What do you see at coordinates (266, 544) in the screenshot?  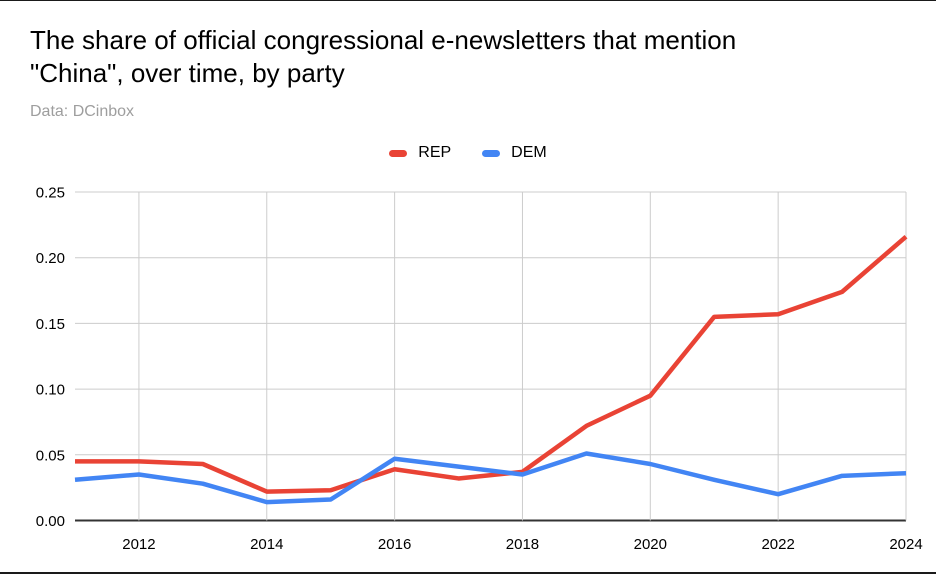 I see `x-tick-label: 2014` at bounding box center [266, 544].